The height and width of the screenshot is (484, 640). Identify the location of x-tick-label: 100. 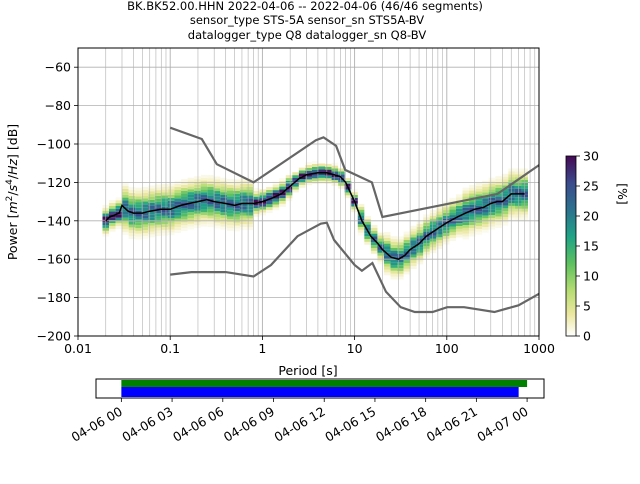
(447, 348).